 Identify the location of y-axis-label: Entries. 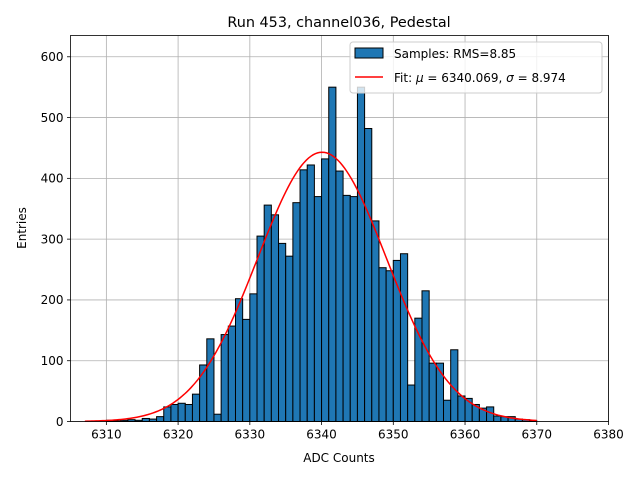
(22, 228).